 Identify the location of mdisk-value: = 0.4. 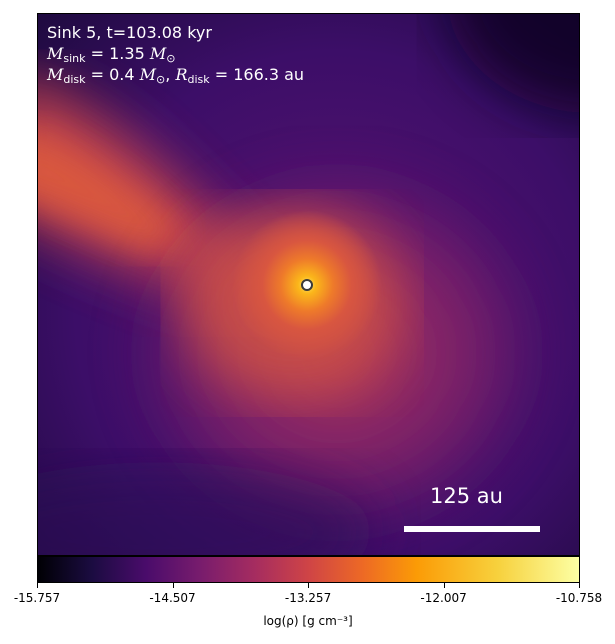
(112, 74).